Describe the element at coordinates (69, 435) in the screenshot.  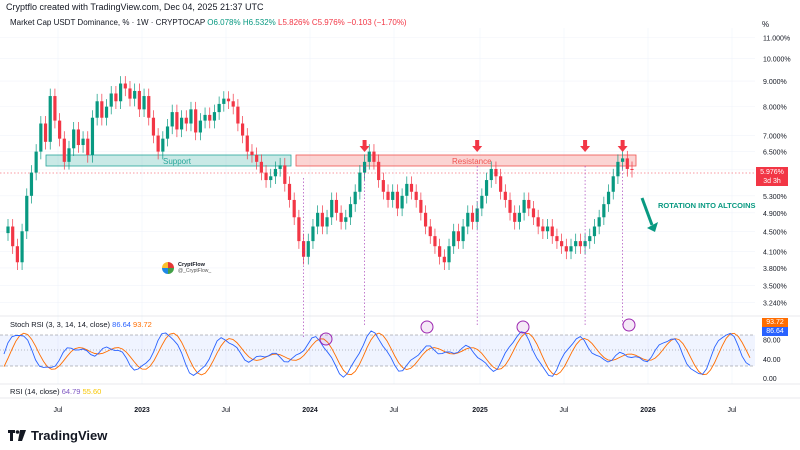
I see `tradingview-wordmark: TradingView` at that location.